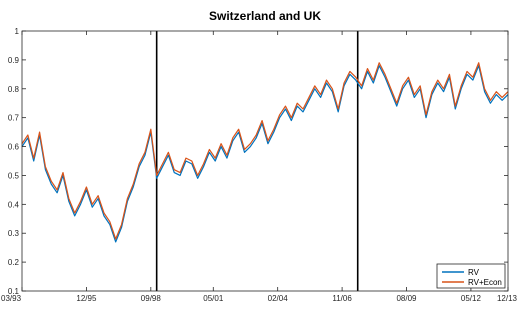 The width and height of the screenshot is (518, 335). What do you see at coordinates (265, 16) in the screenshot?
I see `chart-title: Switzerland and UK` at bounding box center [265, 16].